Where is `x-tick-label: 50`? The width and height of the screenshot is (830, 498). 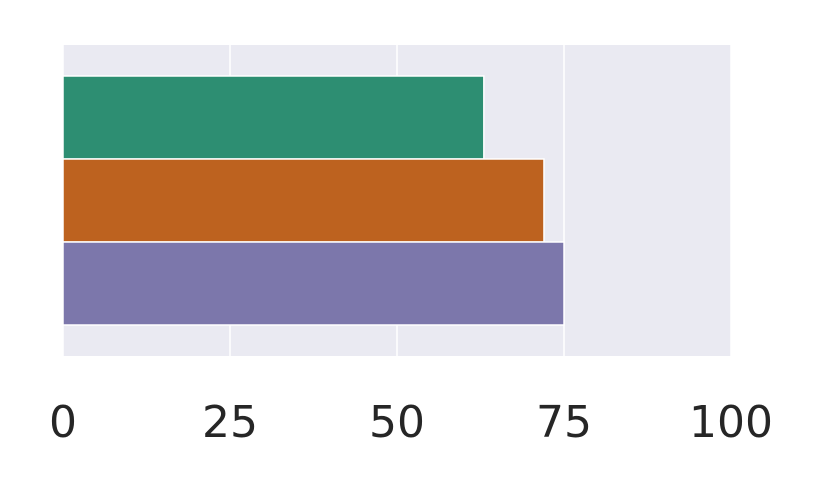 x-tick-label: 50 is located at coordinates (397, 422).